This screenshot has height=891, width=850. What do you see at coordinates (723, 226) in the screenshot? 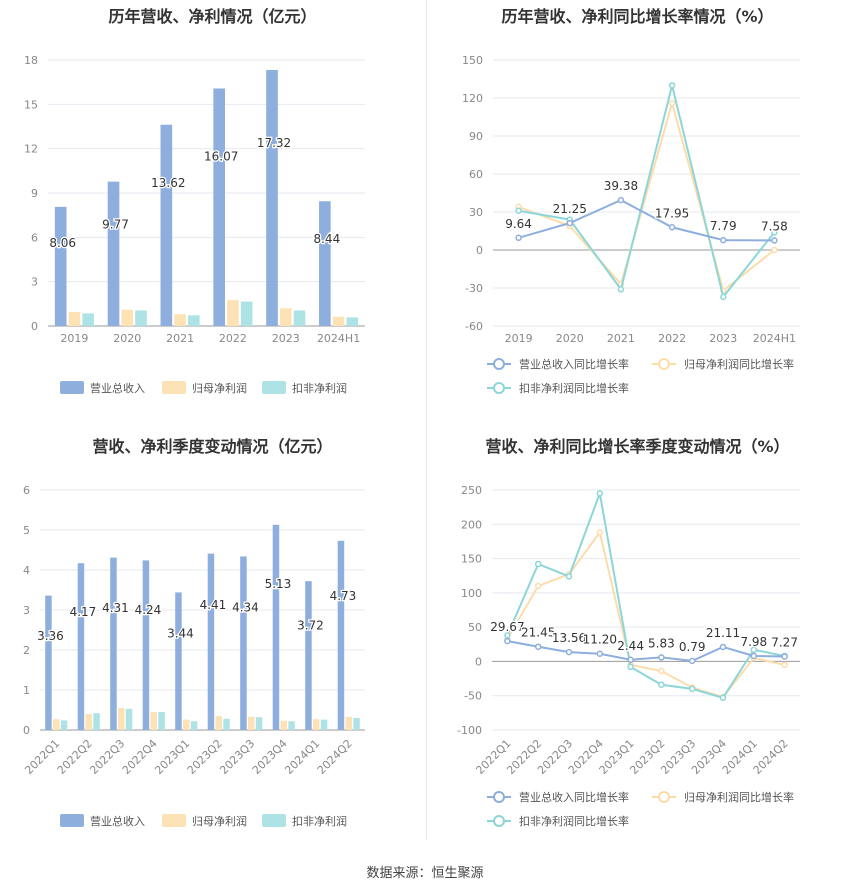
I see `data-label: 7.79` at bounding box center [723, 226].